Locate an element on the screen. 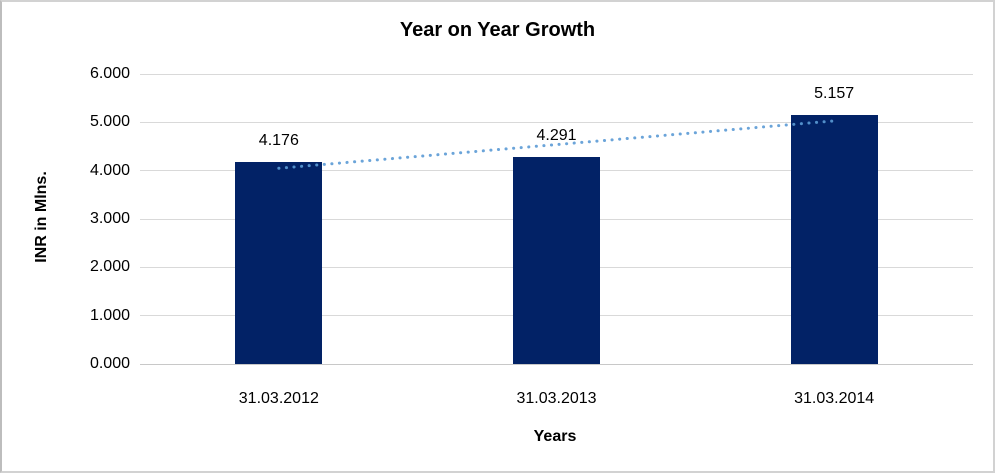 This screenshot has height=473, width=995. chart-title: Year on Year Growth is located at coordinates (497, 30).